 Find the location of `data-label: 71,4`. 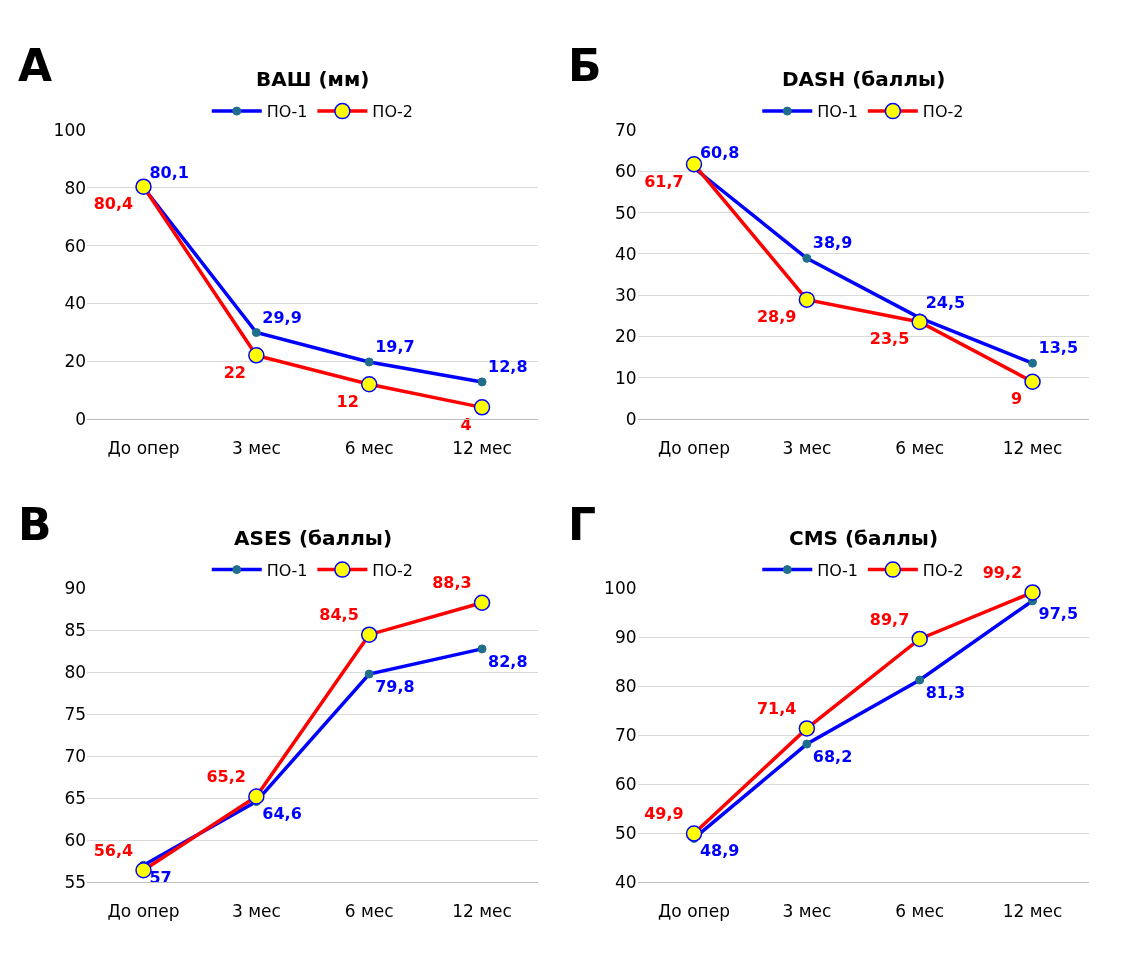

data-label: 71,4 is located at coordinates (776, 709).